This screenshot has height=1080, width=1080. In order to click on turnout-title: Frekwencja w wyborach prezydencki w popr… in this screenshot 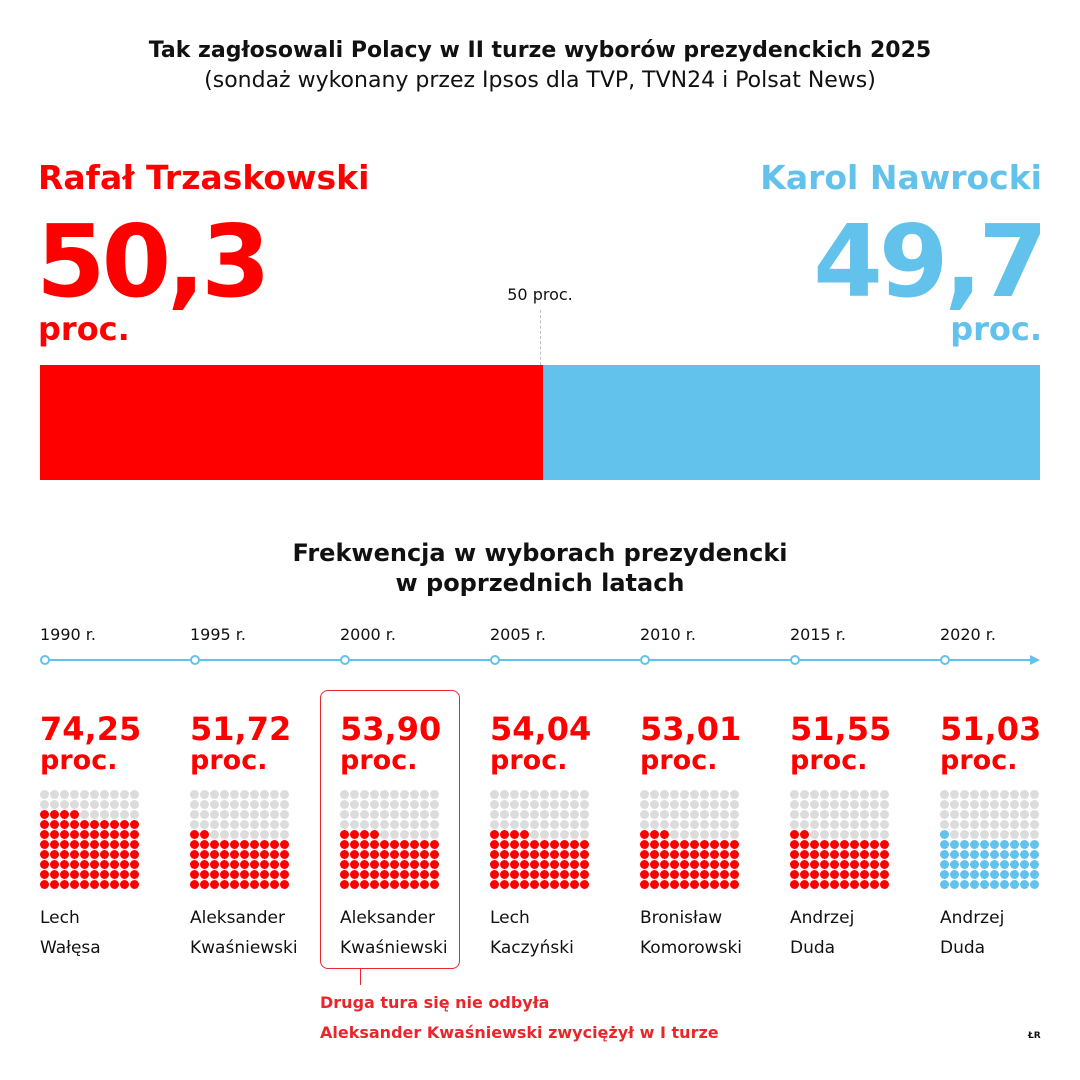, I will do `click(540, 568)`.